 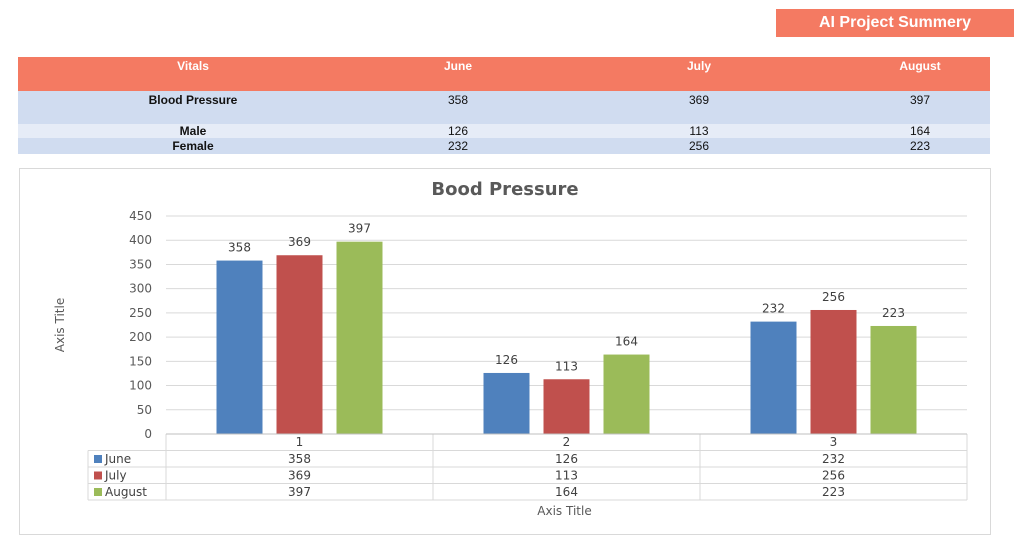 What do you see at coordinates (193, 74) in the screenshot?
I see `column-header-vitals: Vitals` at bounding box center [193, 74].